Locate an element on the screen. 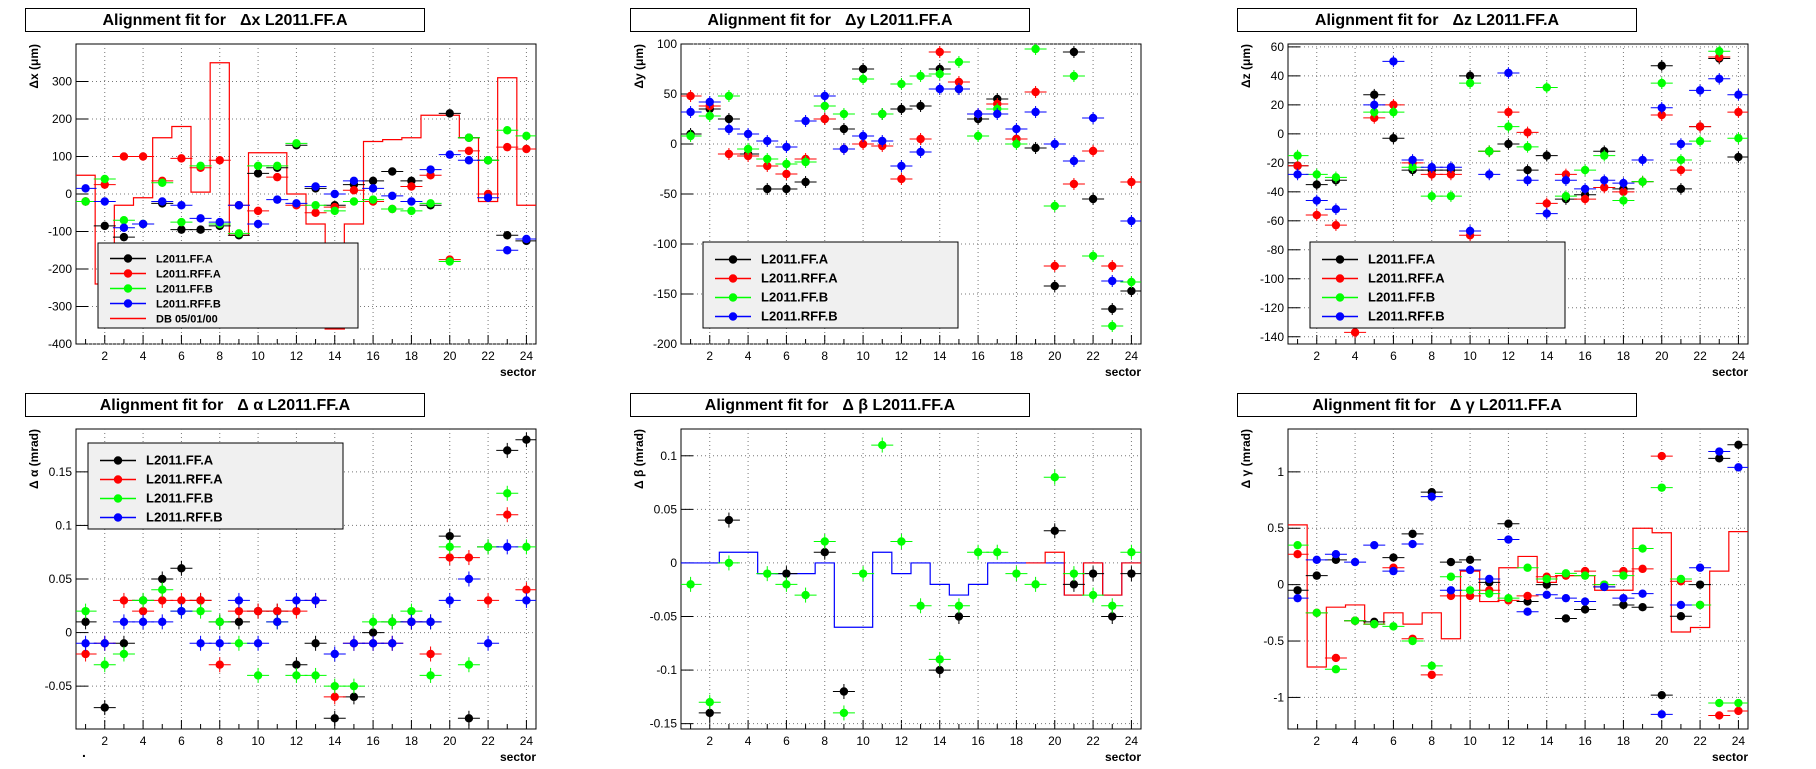 This screenshot has height=769, width=1816. y-tick-label: -300 is located at coordinates (60, 307).